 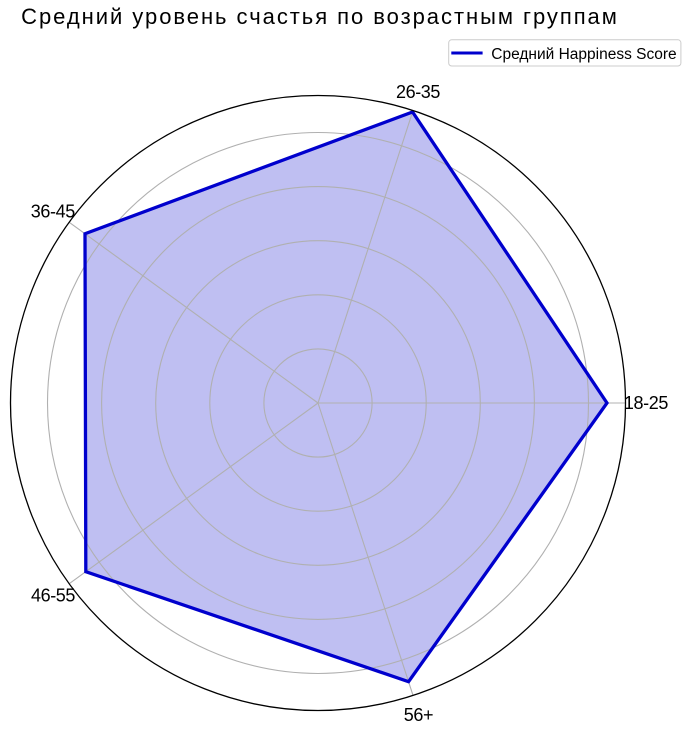 What do you see at coordinates (53, 212) in the screenshot?
I see `svg-text: 36-45` at bounding box center [53, 212].